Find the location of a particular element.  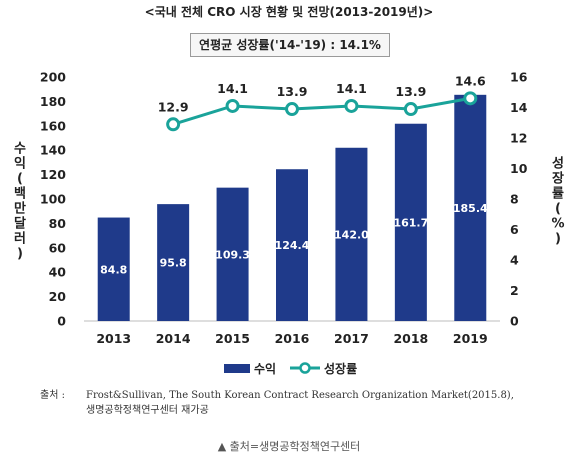

y-tick-60: 60 is located at coordinates (58, 247).